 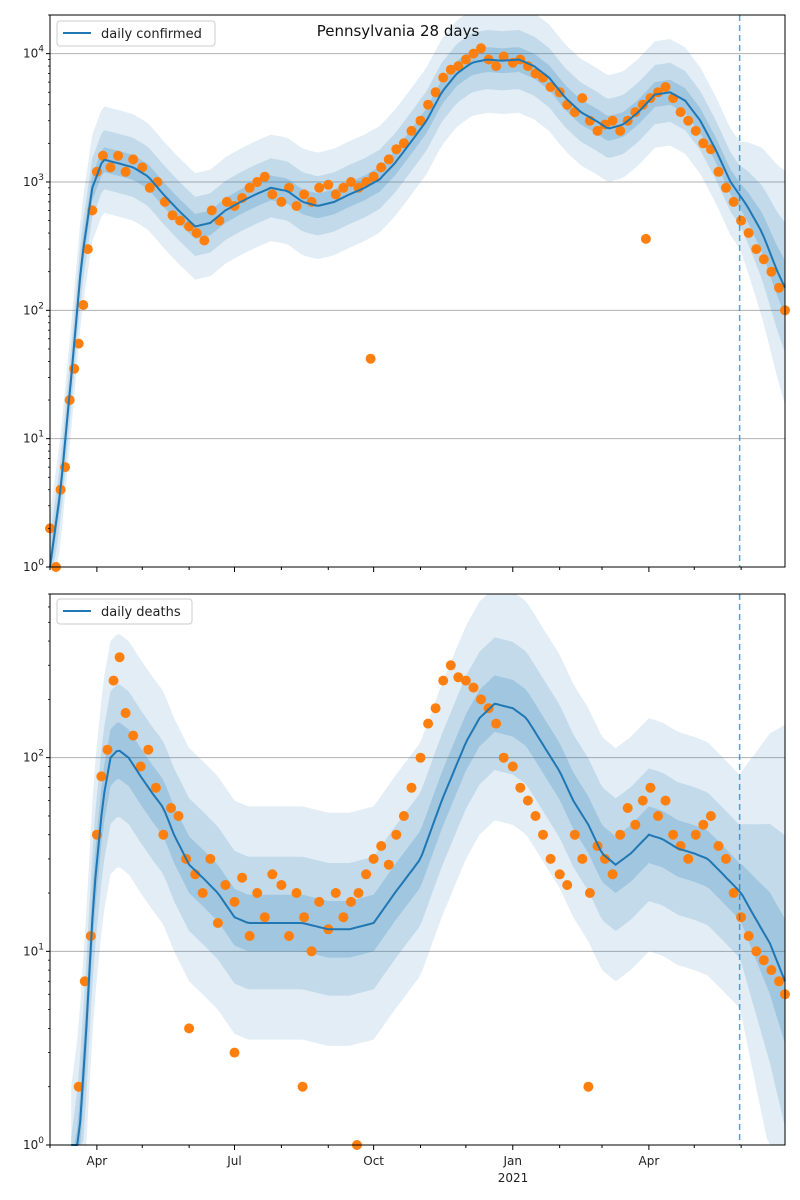 What do you see at coordinates (513, 1178) in the screenshot?
I see `x-year-label: 2021` at bounding box center [513, 1178].